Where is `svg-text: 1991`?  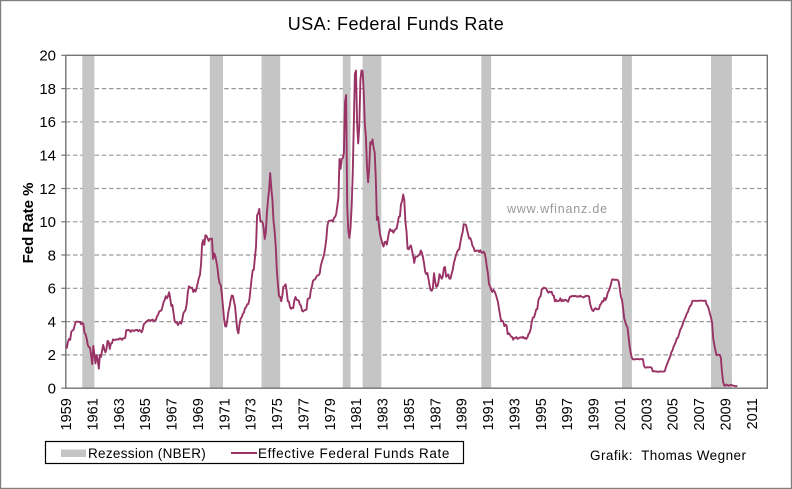 svg-text: 1991 is located at coordinates (489, 414).